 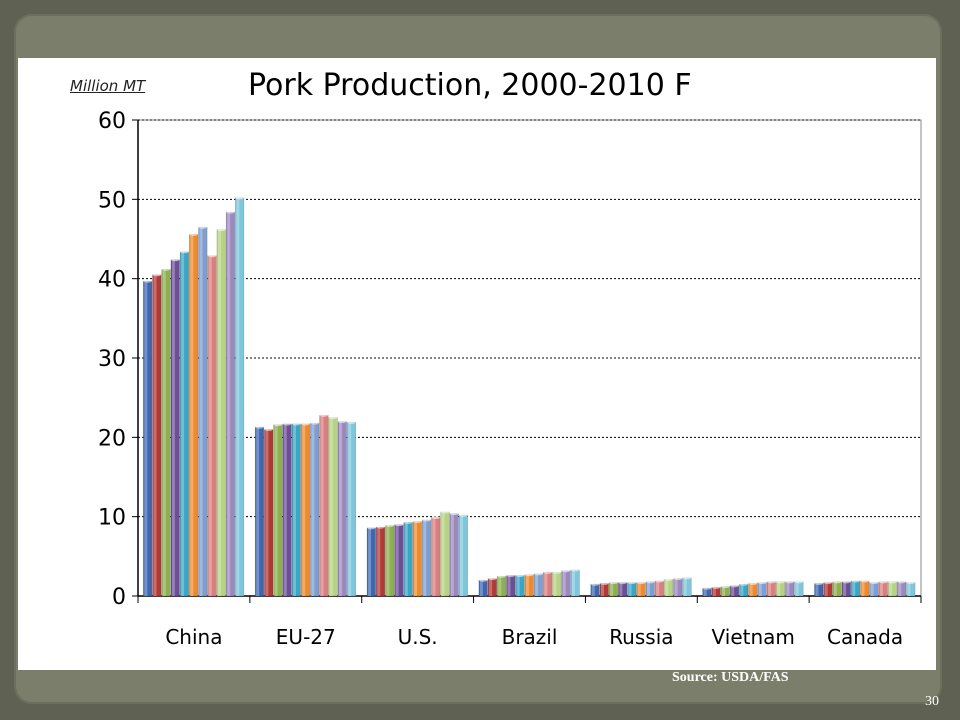 I want to click on x-category-label: Vietnam, so click(x=753, y=637).